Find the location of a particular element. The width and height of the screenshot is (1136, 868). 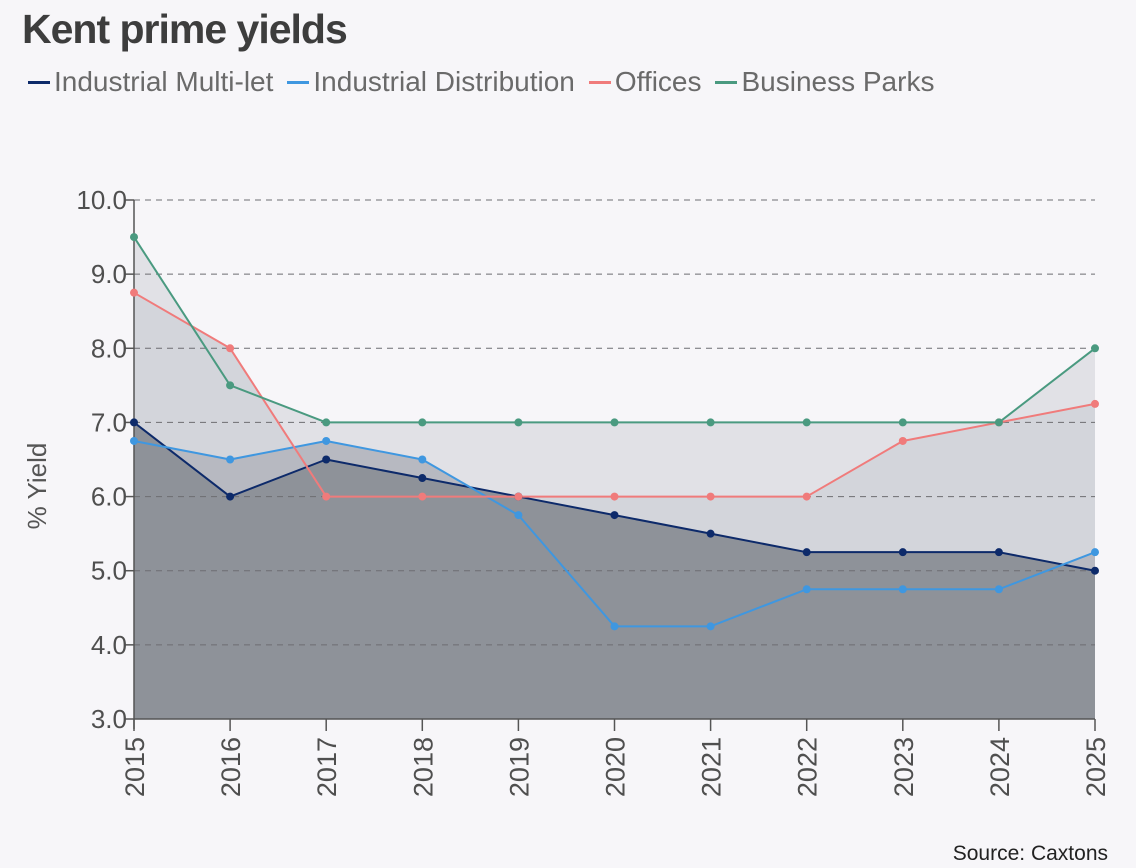

point-industrial-multi-let-2015 is located at coordinates (134, 422).